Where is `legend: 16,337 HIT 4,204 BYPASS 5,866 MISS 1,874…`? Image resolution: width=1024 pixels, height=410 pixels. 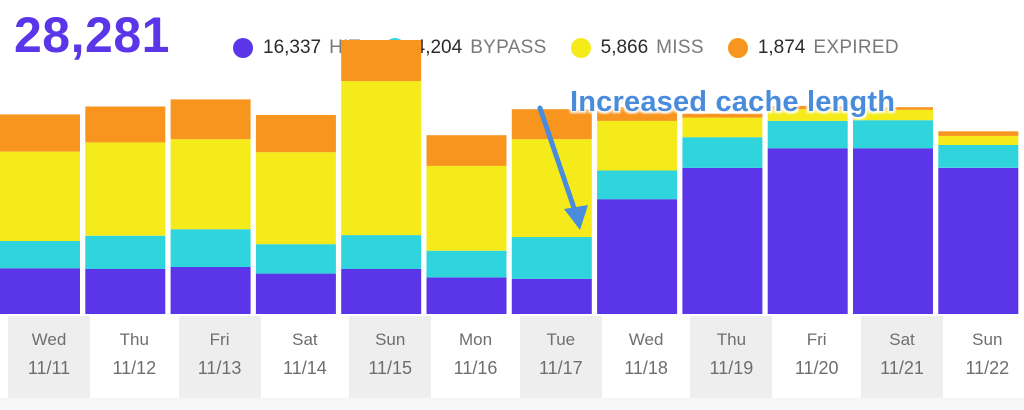
legend: 16,337 HIT 4,204 BYPASS 5,866 MISS 1,874… is located at coordinates (578, 48).